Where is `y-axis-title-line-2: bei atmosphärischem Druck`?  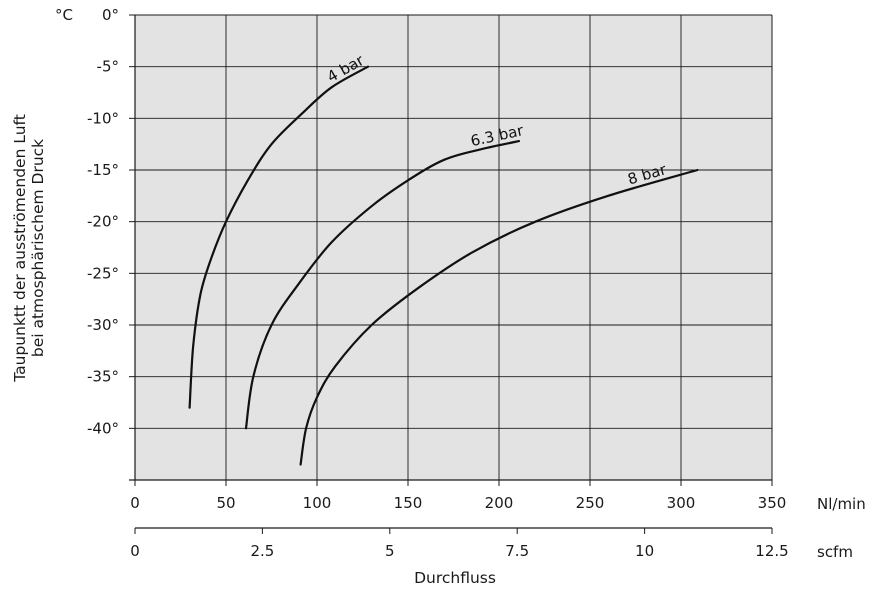
y-axis-title-line-2: bei atmosphärischem Druck is located at coordinates (38, 248).